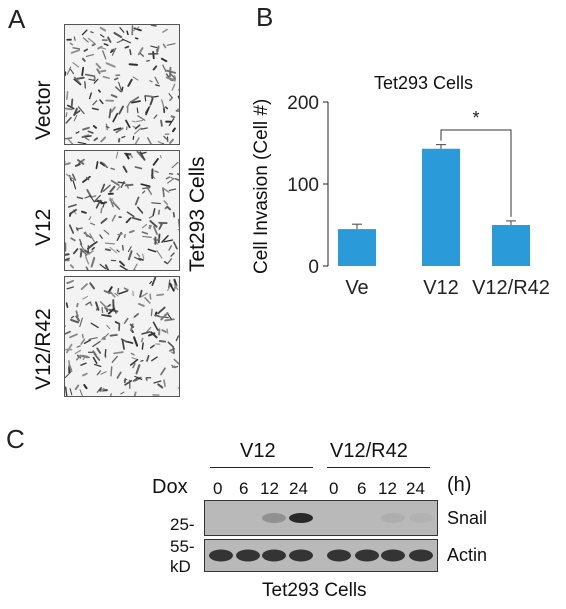  Describe the element at coordinates (261, 467) in the screenshot. I see `group-line-v12` at that location.